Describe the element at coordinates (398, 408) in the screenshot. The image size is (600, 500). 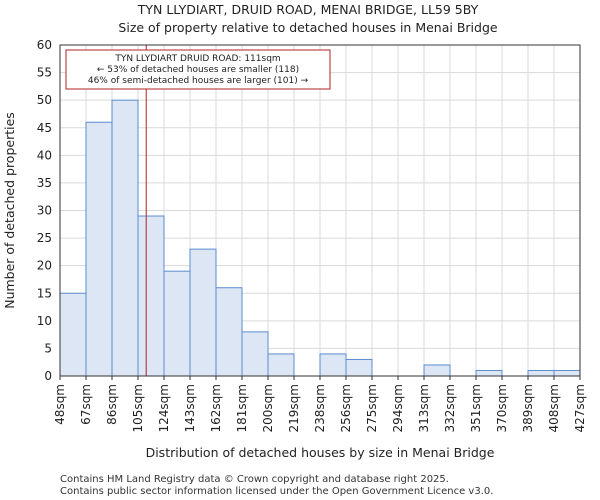
I see `x-tick-label: 294sqm` at that location.